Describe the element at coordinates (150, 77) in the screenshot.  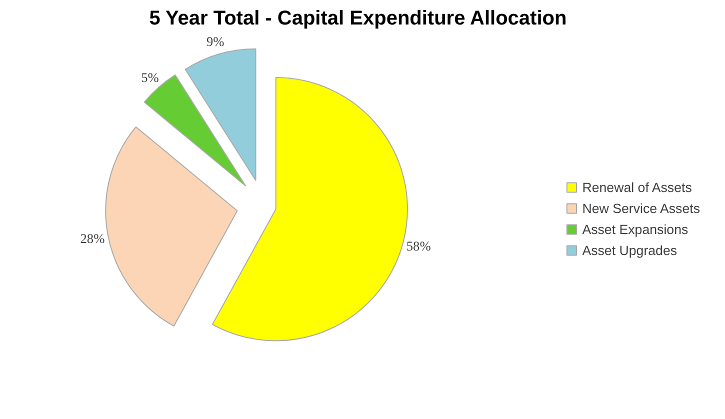
I see `data-label: 5%` at that location.